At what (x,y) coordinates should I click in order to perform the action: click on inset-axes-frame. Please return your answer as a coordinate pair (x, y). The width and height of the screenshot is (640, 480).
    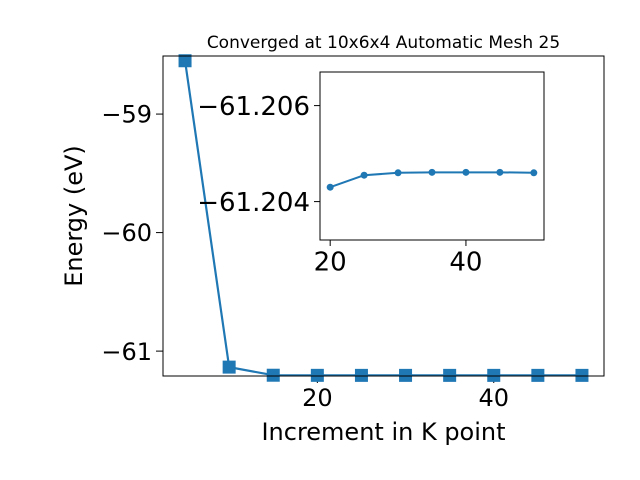
    Looking at the image, I should click on (432, 156).